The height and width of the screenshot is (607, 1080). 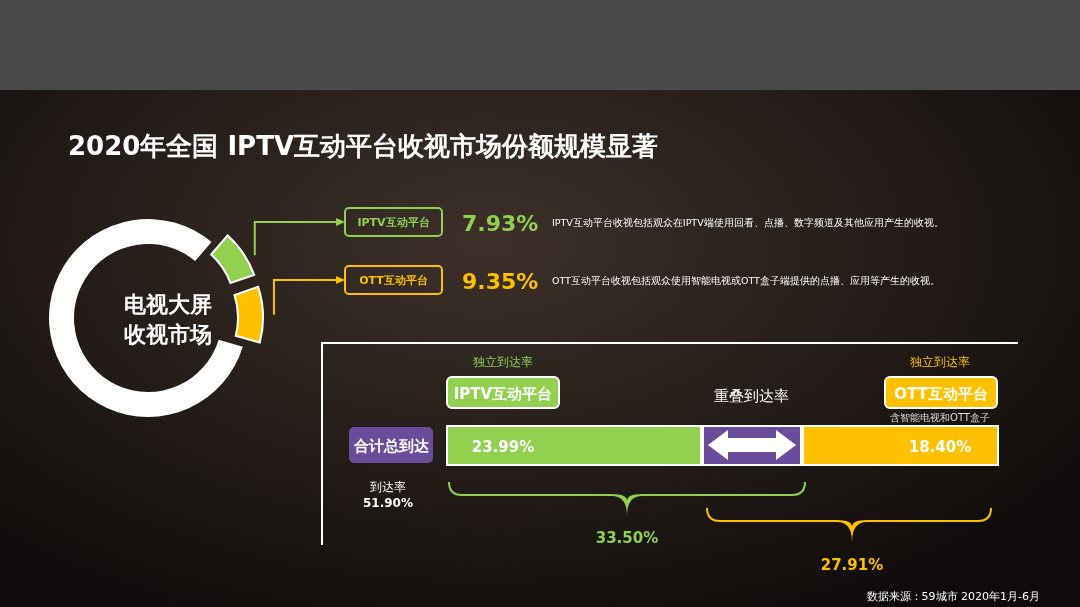 I want to click on text: IPTV互动平台, so click(x=503, y=394).